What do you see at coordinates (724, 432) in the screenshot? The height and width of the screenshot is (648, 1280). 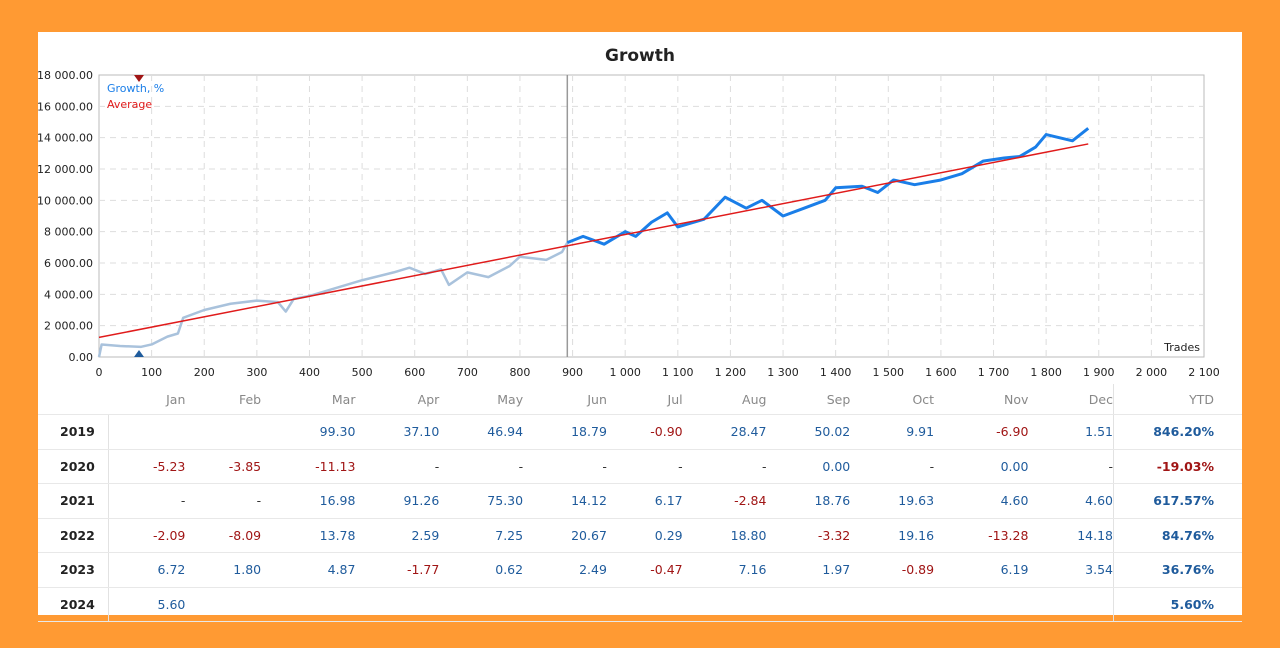 I see `month-value-cell: 28.47` at bounding box center [724, 432].